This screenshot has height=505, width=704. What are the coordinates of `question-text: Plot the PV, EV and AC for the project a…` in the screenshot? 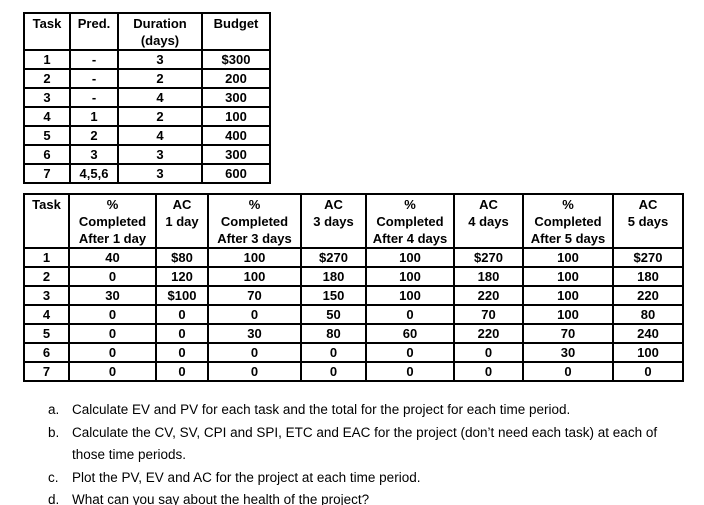 It's located at (246, 477).